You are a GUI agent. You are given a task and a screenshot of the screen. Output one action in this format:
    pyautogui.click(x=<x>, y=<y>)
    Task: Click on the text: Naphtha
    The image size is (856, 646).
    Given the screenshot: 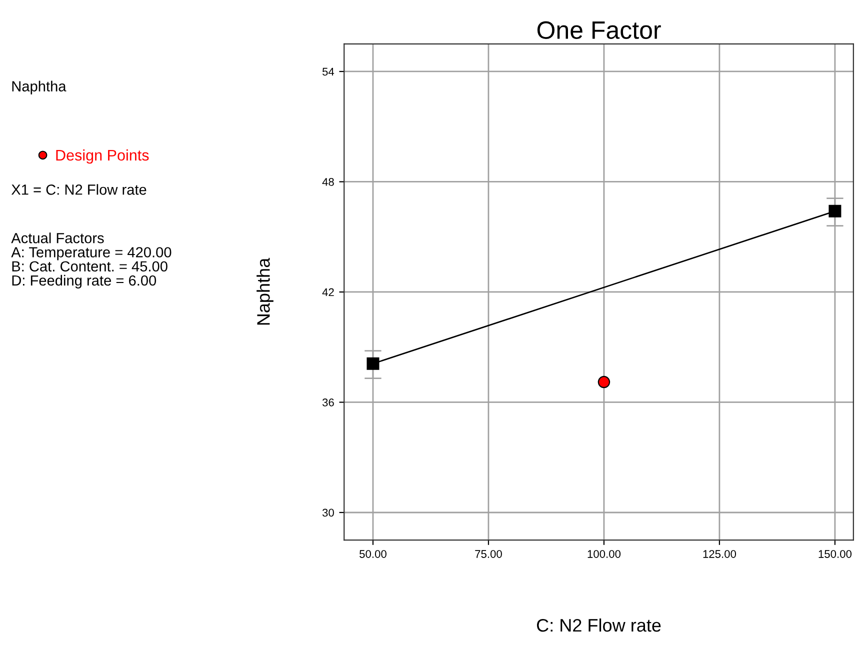 What is the action you would take?
    pyautogui.click(x=39, y=87)
    